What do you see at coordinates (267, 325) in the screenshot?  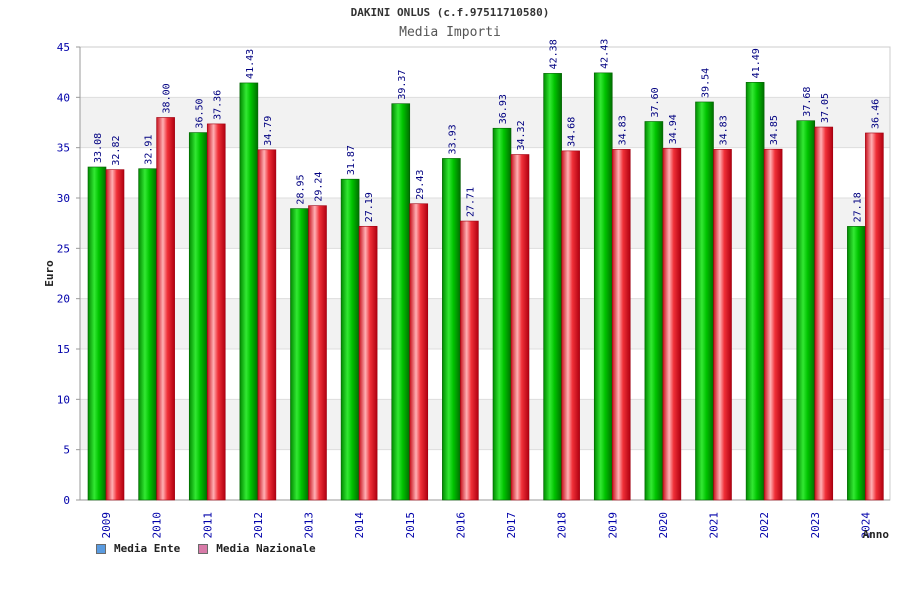 I see `bar-media-nazionale-2012` at bounding box center [267, 325].